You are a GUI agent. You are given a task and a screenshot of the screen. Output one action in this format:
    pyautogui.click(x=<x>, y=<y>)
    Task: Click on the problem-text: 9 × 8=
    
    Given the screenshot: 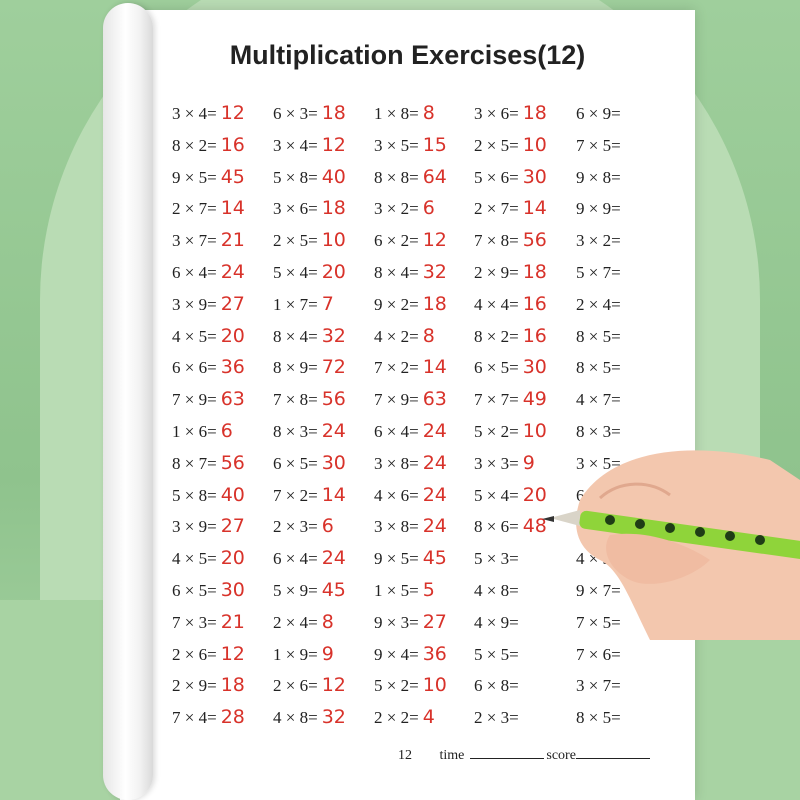 What is the action you would take?
    pyautogui.click(x=598, y=177)
    